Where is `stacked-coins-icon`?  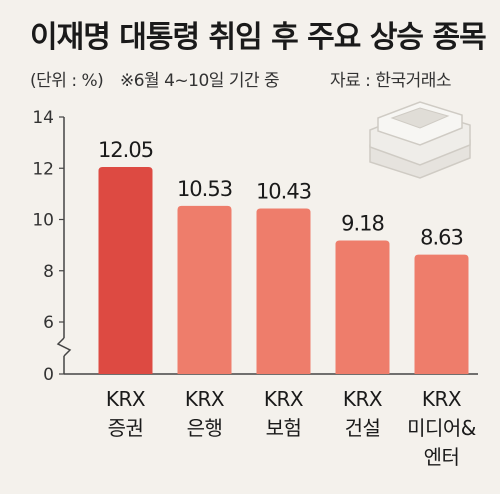
stacked-coins-icon is located at coordinates (420, 140).